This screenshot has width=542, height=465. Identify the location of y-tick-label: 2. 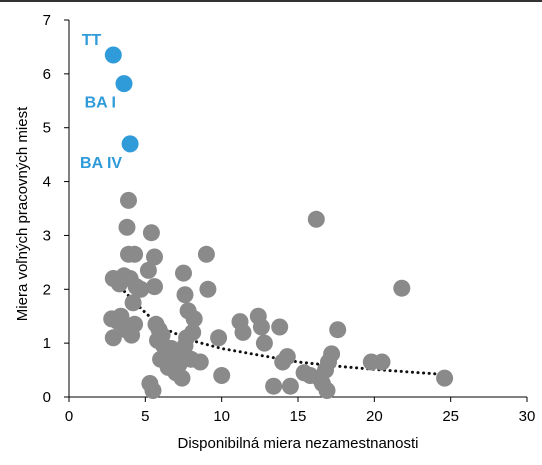
(47, 289).